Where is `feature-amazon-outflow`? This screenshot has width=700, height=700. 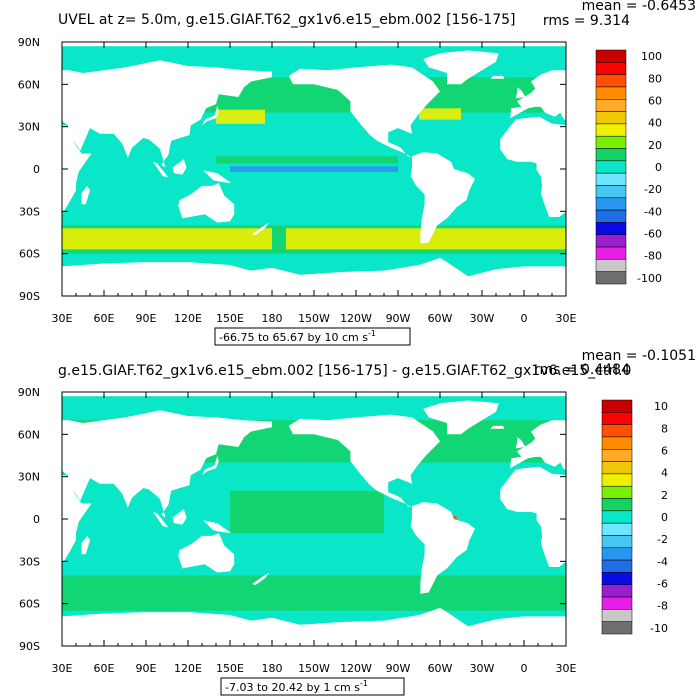 feature-amazon-outflow is located at coordinates (454, 518).